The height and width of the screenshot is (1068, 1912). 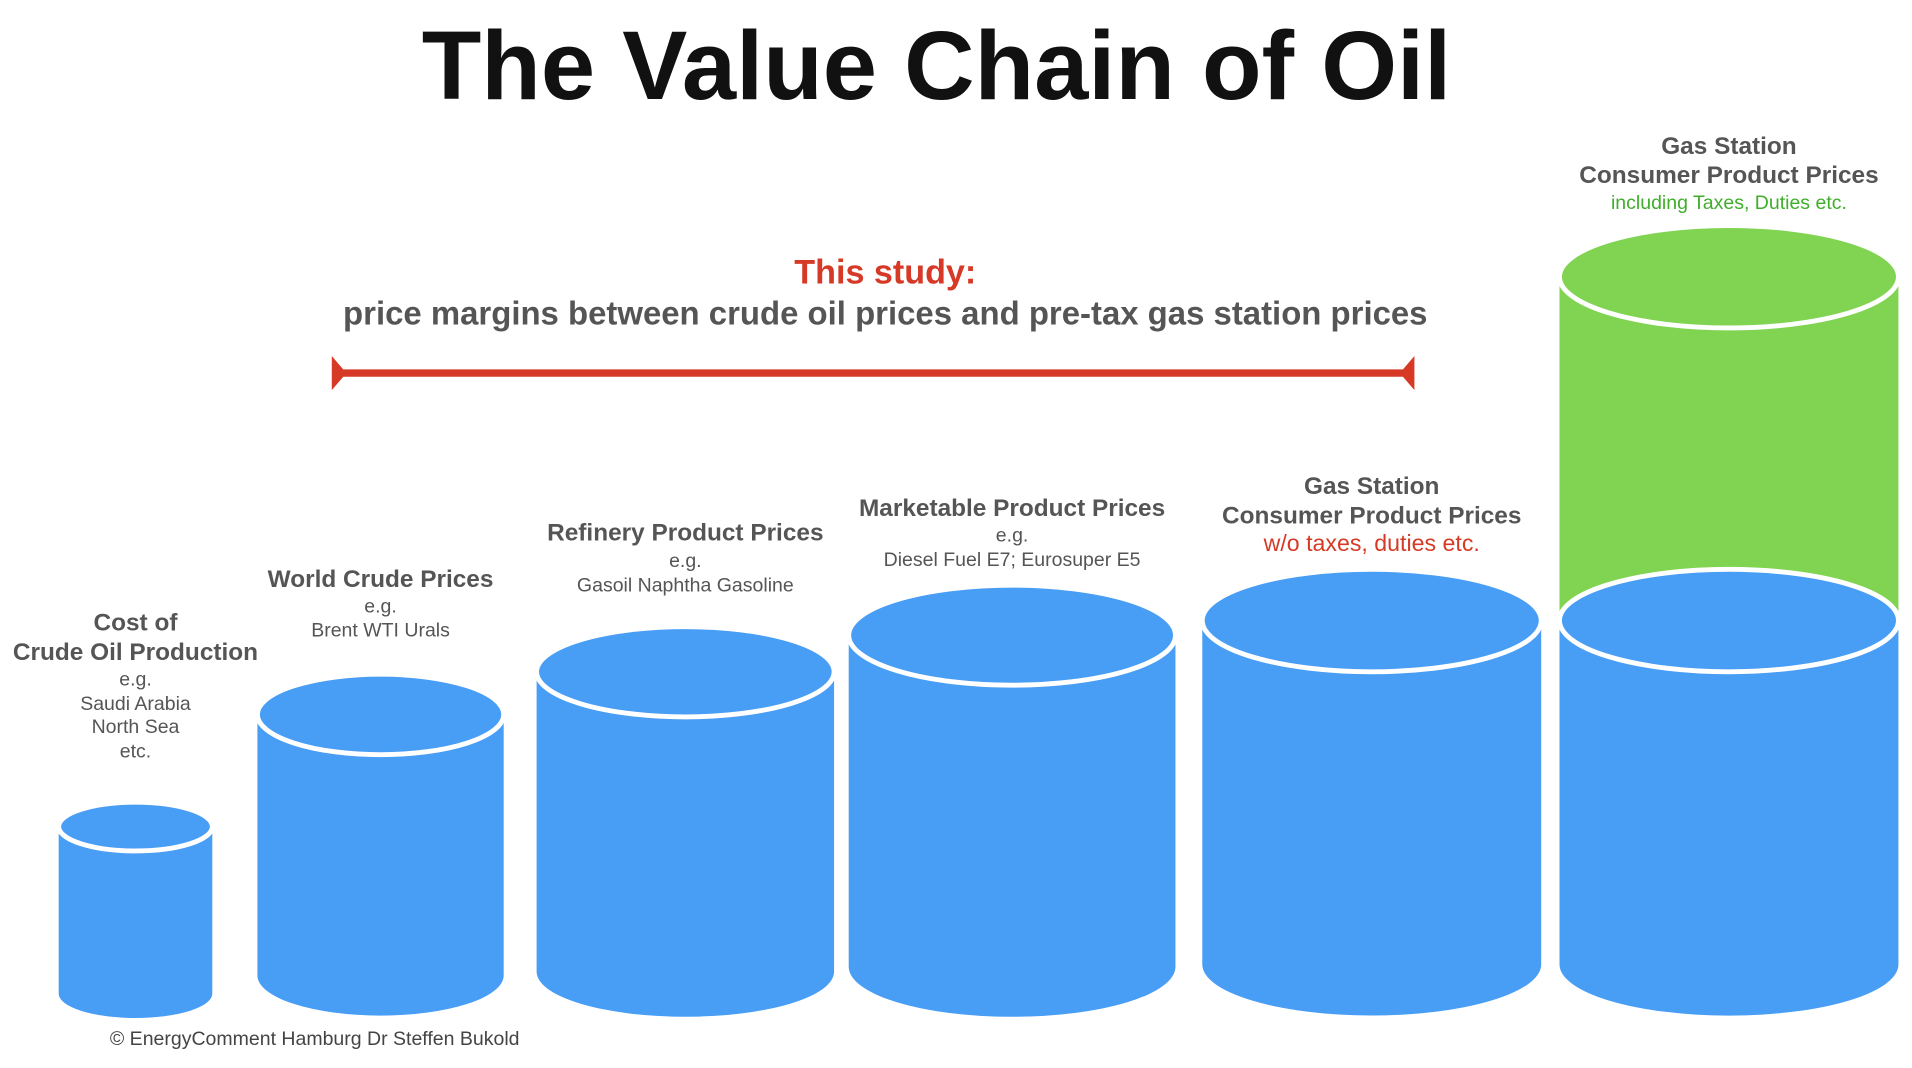 I want to click on stage-title: Marketable Product Prices, so click(x=1012, y=508).